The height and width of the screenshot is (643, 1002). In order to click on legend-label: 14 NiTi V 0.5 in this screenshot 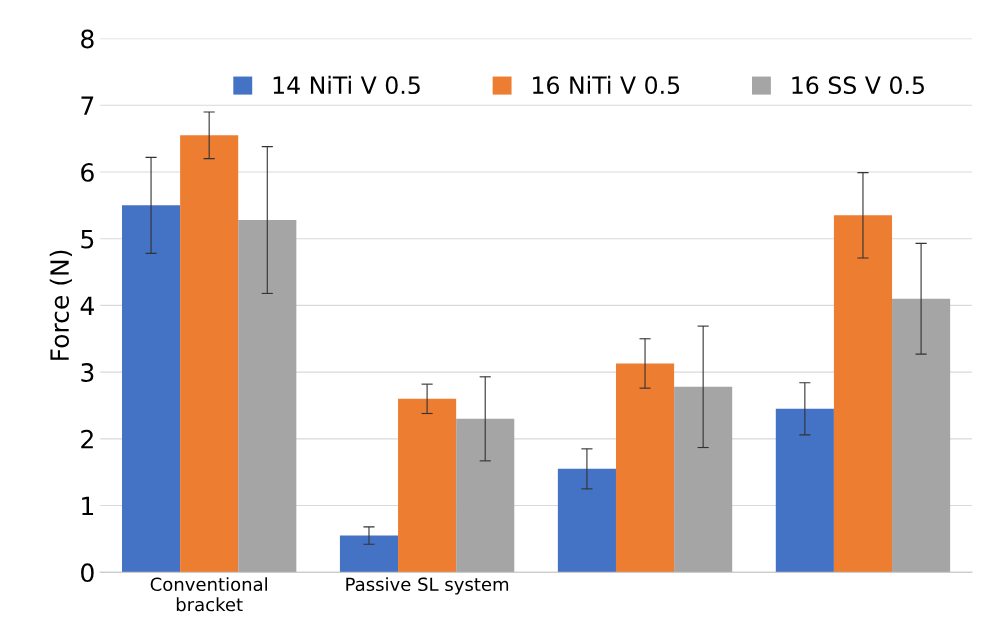, I will do `click(346, 85)`.